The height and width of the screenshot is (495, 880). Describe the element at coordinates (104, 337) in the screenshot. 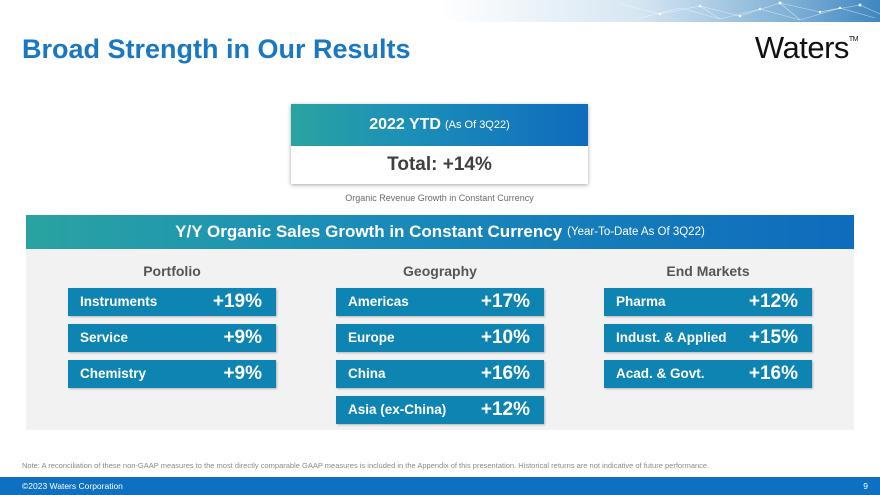

I see `metric-label: Service` at that location.